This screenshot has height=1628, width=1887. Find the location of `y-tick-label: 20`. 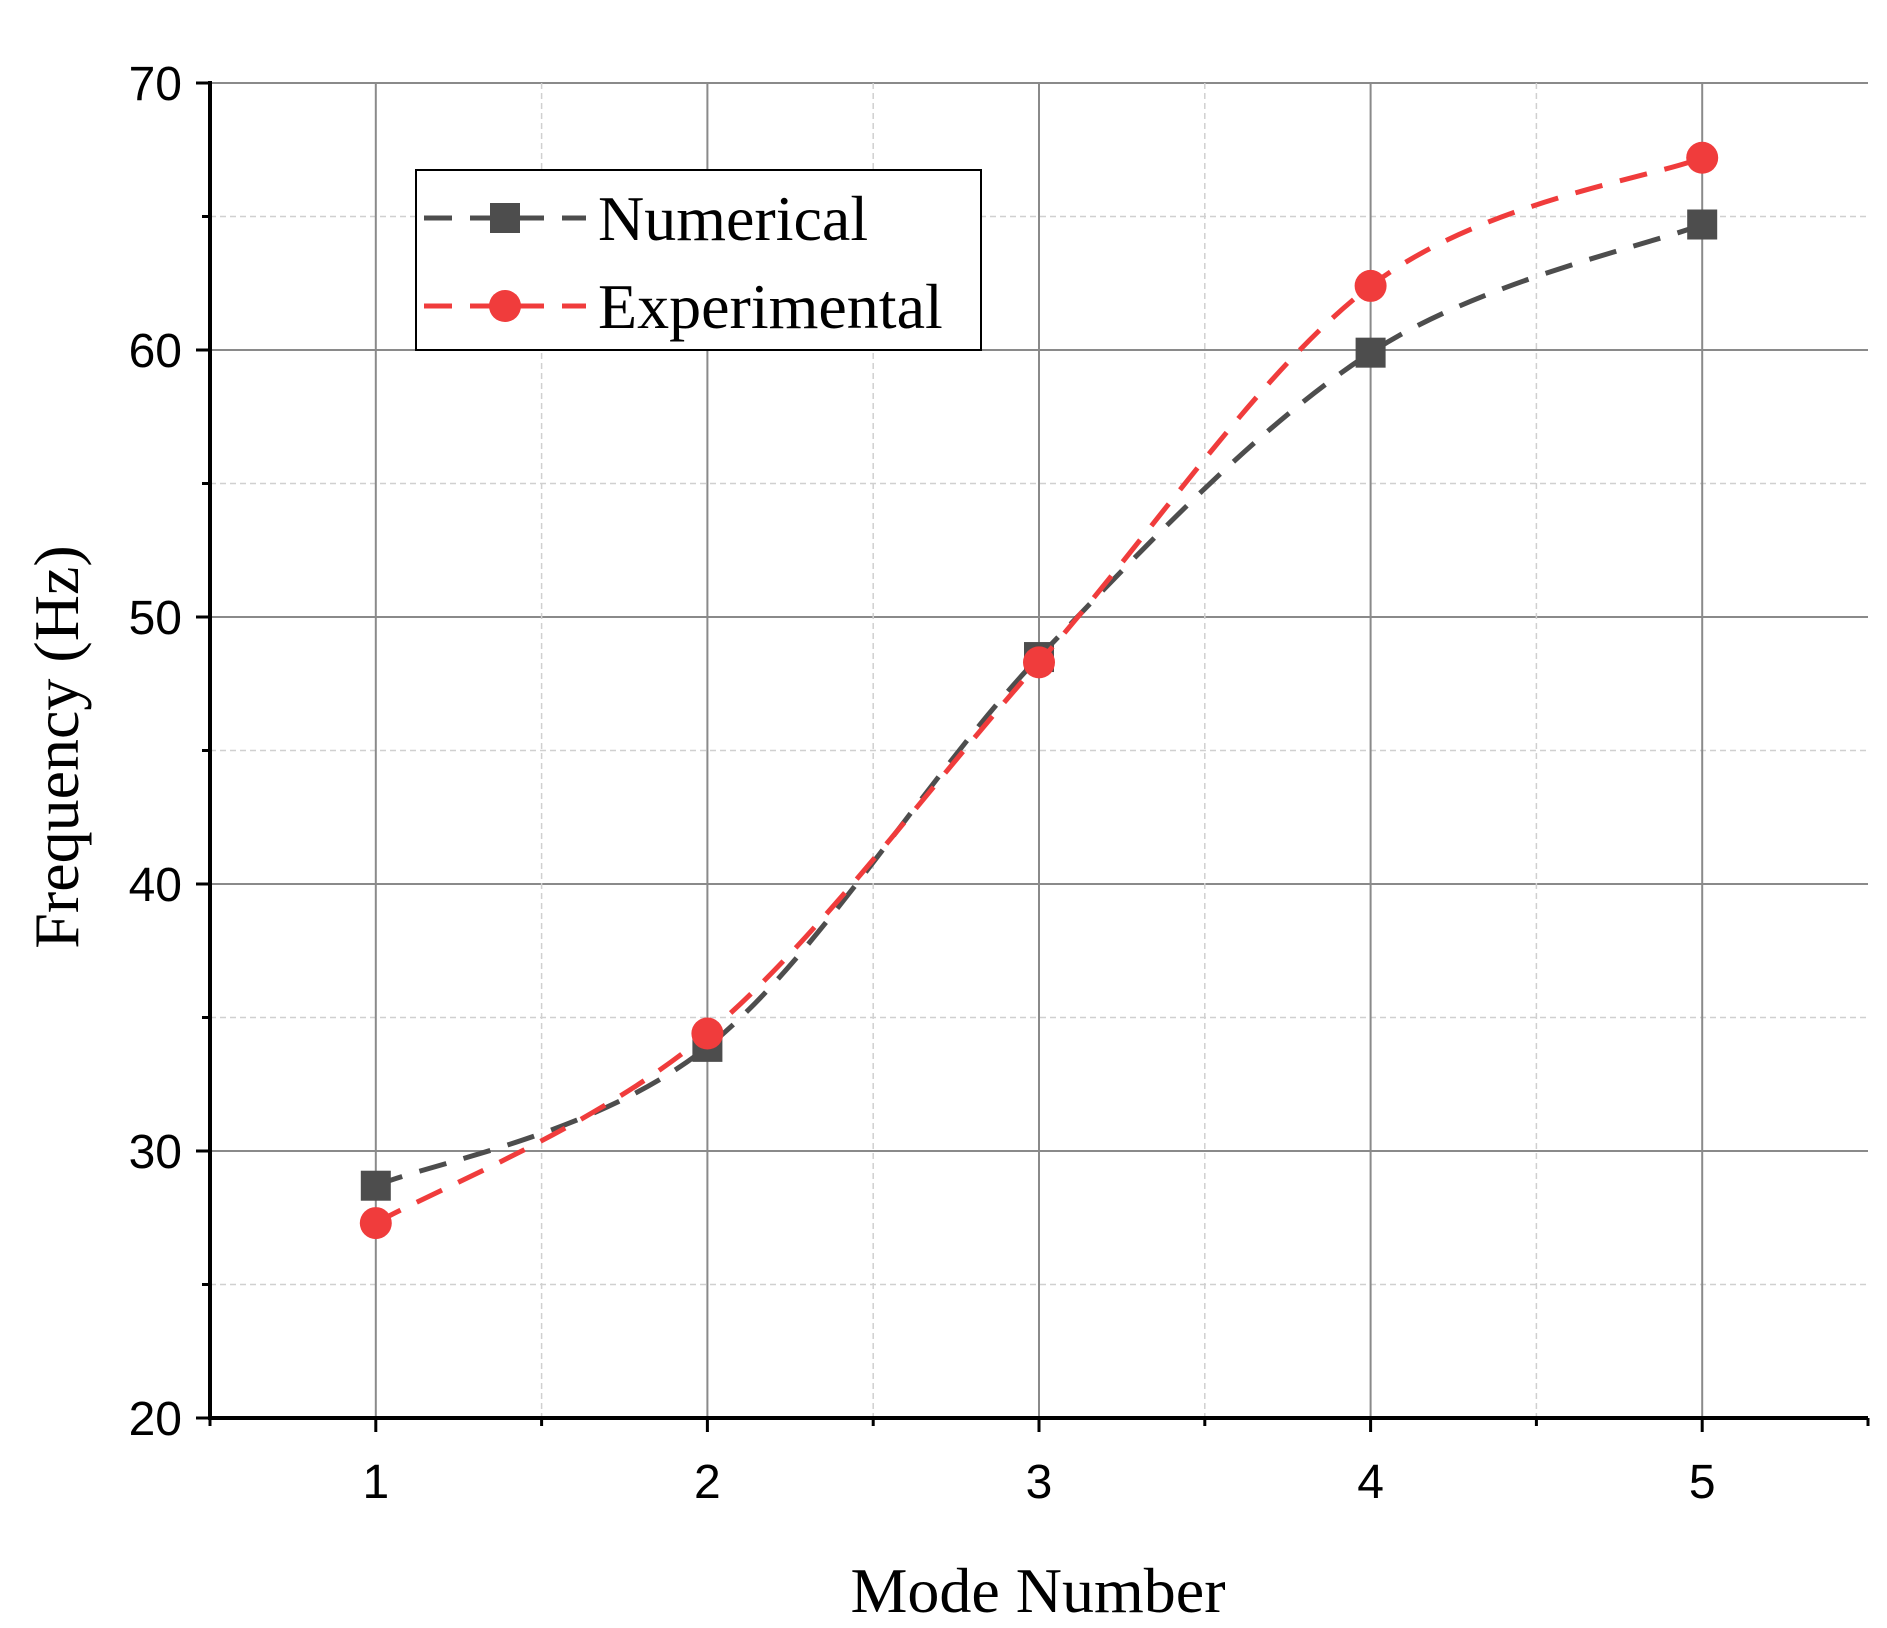

y-tick-label: 20 is located at coordinates (155, 1419).